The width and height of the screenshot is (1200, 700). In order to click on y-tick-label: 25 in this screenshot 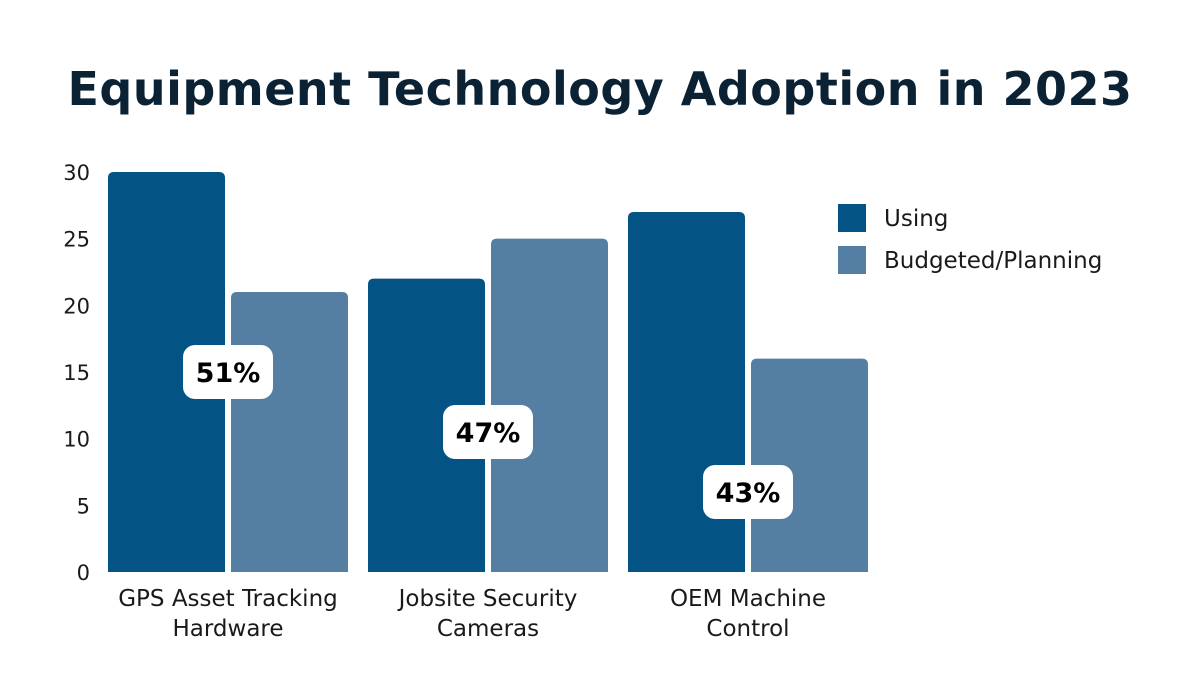, I will do `click(76, 240)`.